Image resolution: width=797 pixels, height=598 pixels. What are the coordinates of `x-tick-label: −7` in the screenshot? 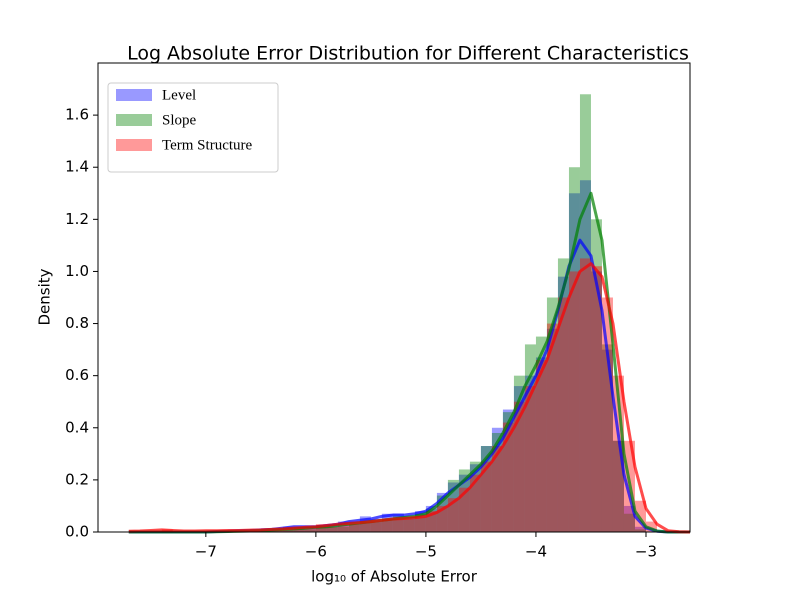 It's located at (206, 552).